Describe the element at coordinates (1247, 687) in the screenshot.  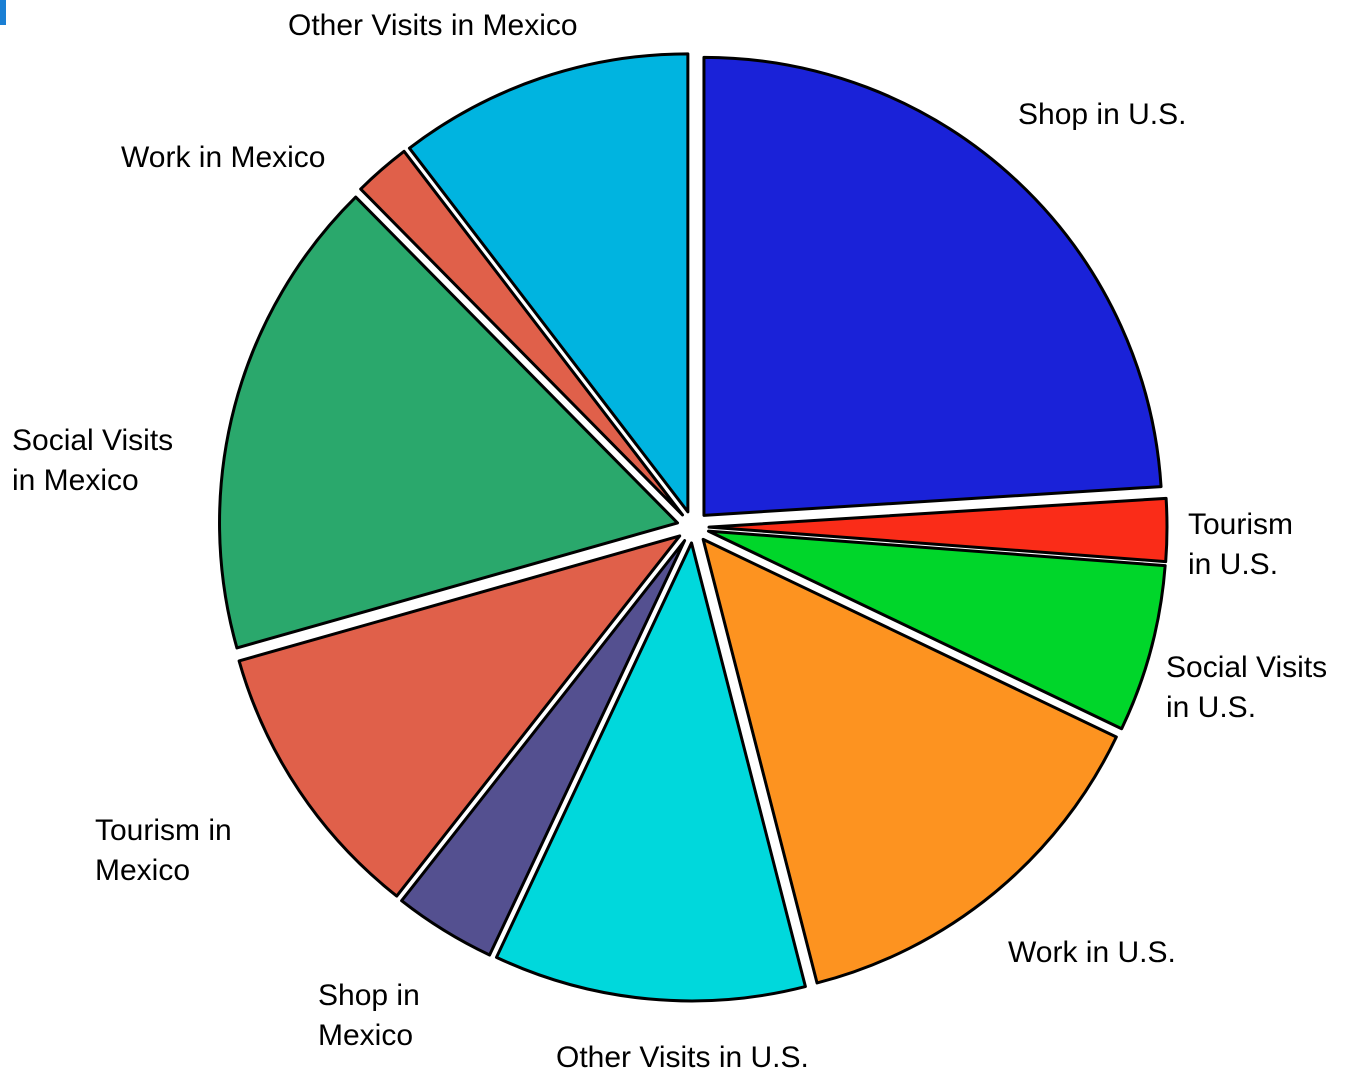
I see `slice-label: Social Visits in U.S.` at that location.